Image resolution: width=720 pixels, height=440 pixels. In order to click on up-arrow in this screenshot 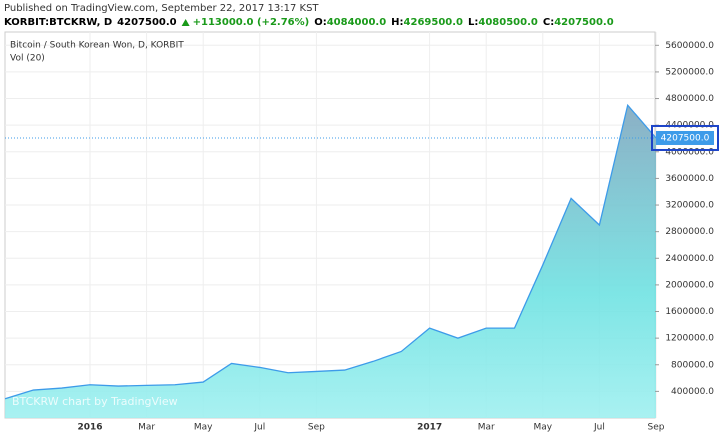, I will do `click(185, 22)`.